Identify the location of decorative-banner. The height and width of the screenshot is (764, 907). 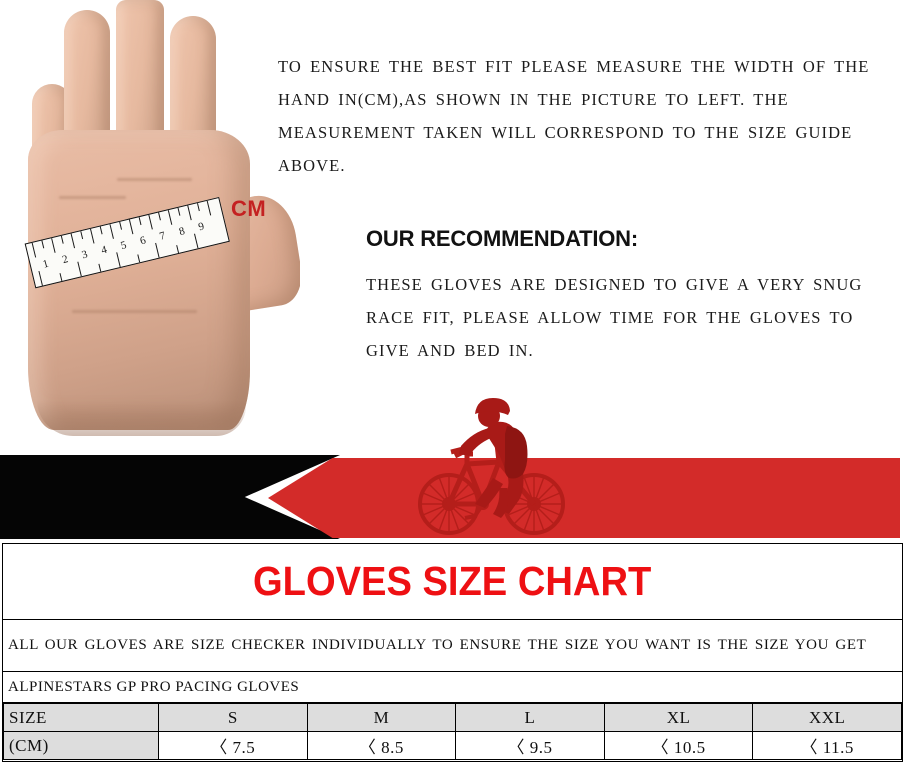
(453, 497).